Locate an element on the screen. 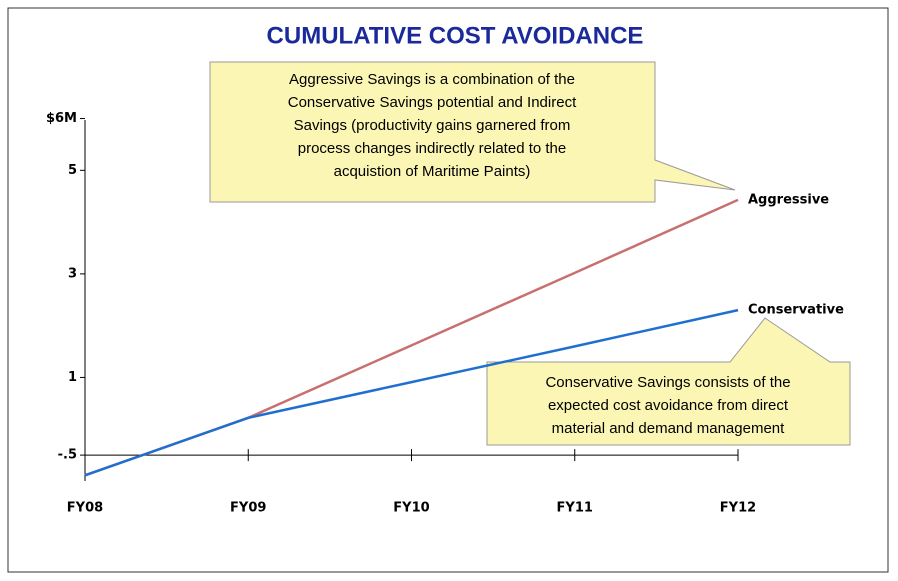 Image resolution: width=898 pixels, height=581 pixels. series-label: Aggressive is located at coordinates (788, 199).